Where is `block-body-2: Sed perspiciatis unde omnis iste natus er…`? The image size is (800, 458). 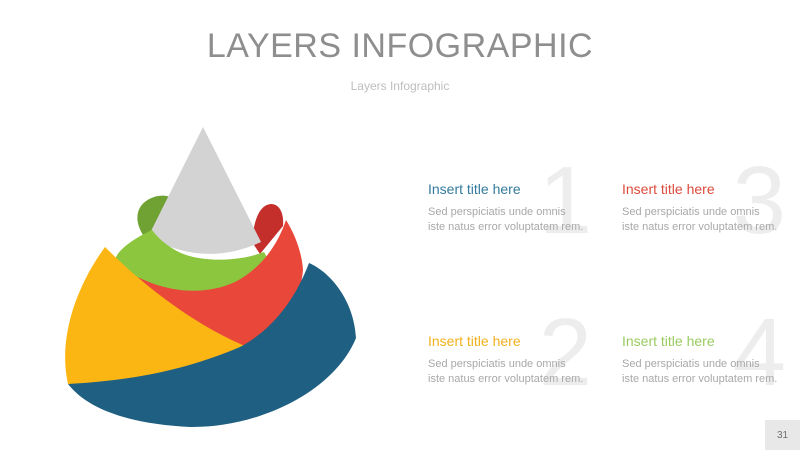 block-body-2: Sed perspiciatis unde omnis iste natus er… is located at coordinates (506, 371).